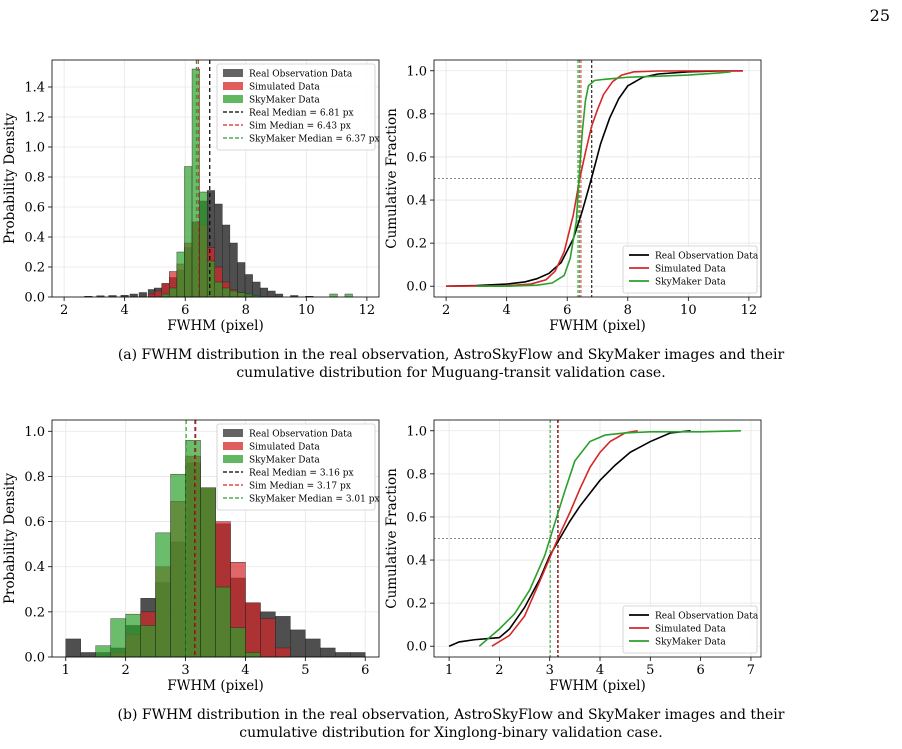 The height and width of the screenshot is (749, 902). I want to click on cdf-line-sky, so click(603, 179).